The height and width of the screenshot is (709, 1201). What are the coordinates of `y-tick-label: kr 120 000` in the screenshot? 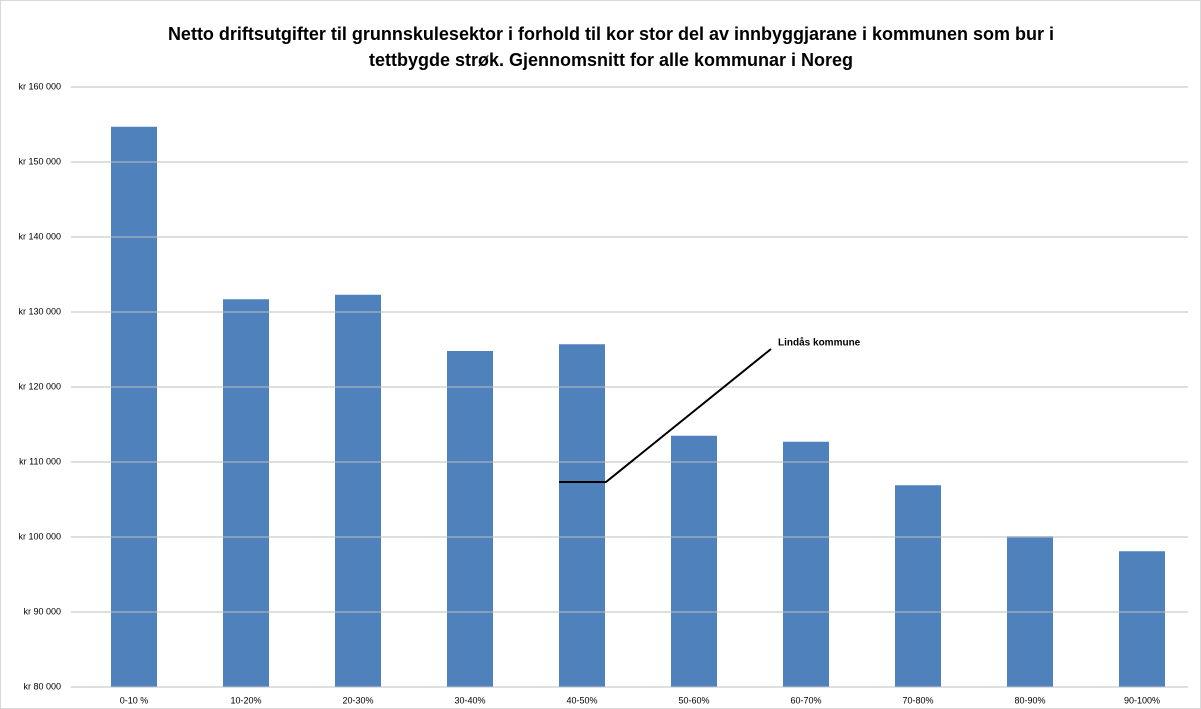 It's located at (39, 386).